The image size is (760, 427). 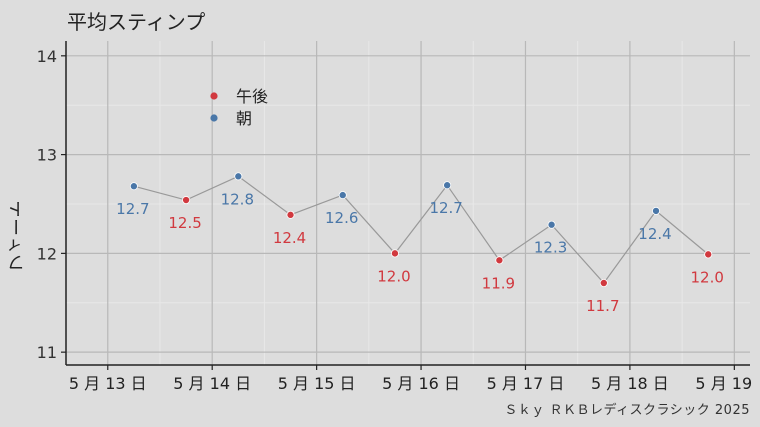 I want to click on legend-label: 朝, so click(x=244, y=118).